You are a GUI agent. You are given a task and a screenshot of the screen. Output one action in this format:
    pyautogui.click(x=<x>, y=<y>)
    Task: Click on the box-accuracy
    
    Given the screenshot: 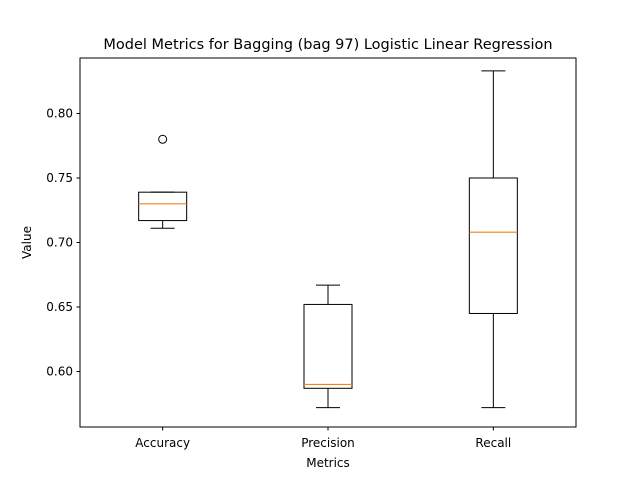 What is the action you would take?
    pyautogui.click(x=163, y=181)
    